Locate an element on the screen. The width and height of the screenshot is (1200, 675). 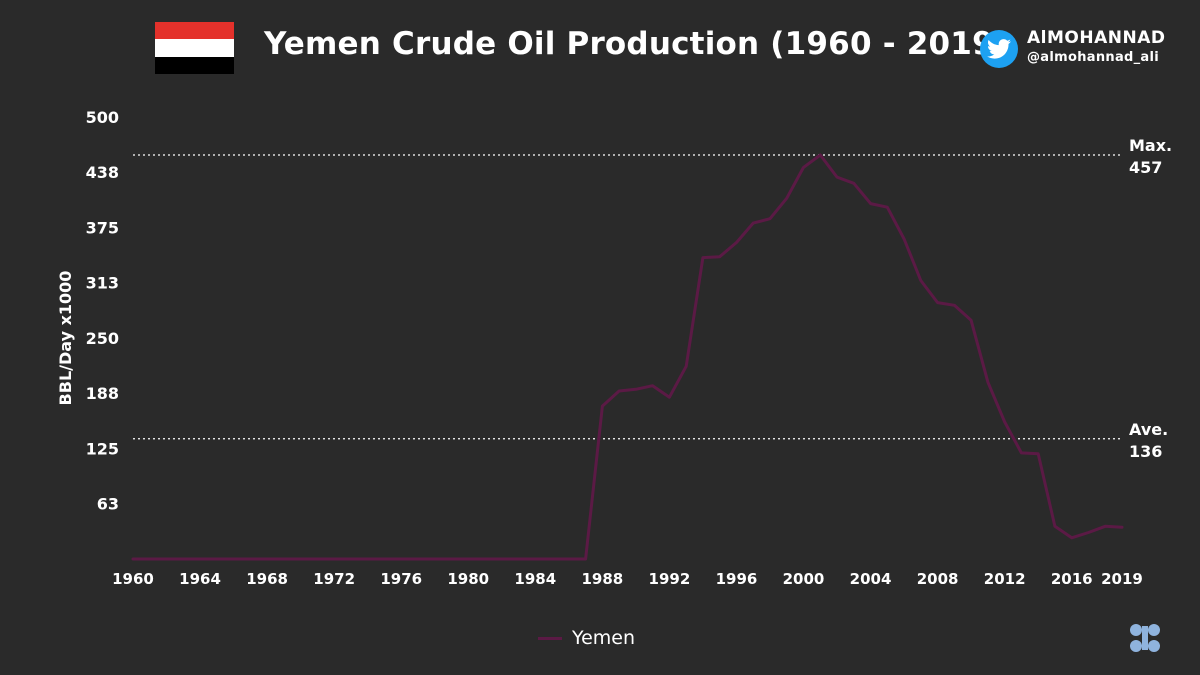
legend-label-yemen: Yemen is located at coordinates (604, 638).